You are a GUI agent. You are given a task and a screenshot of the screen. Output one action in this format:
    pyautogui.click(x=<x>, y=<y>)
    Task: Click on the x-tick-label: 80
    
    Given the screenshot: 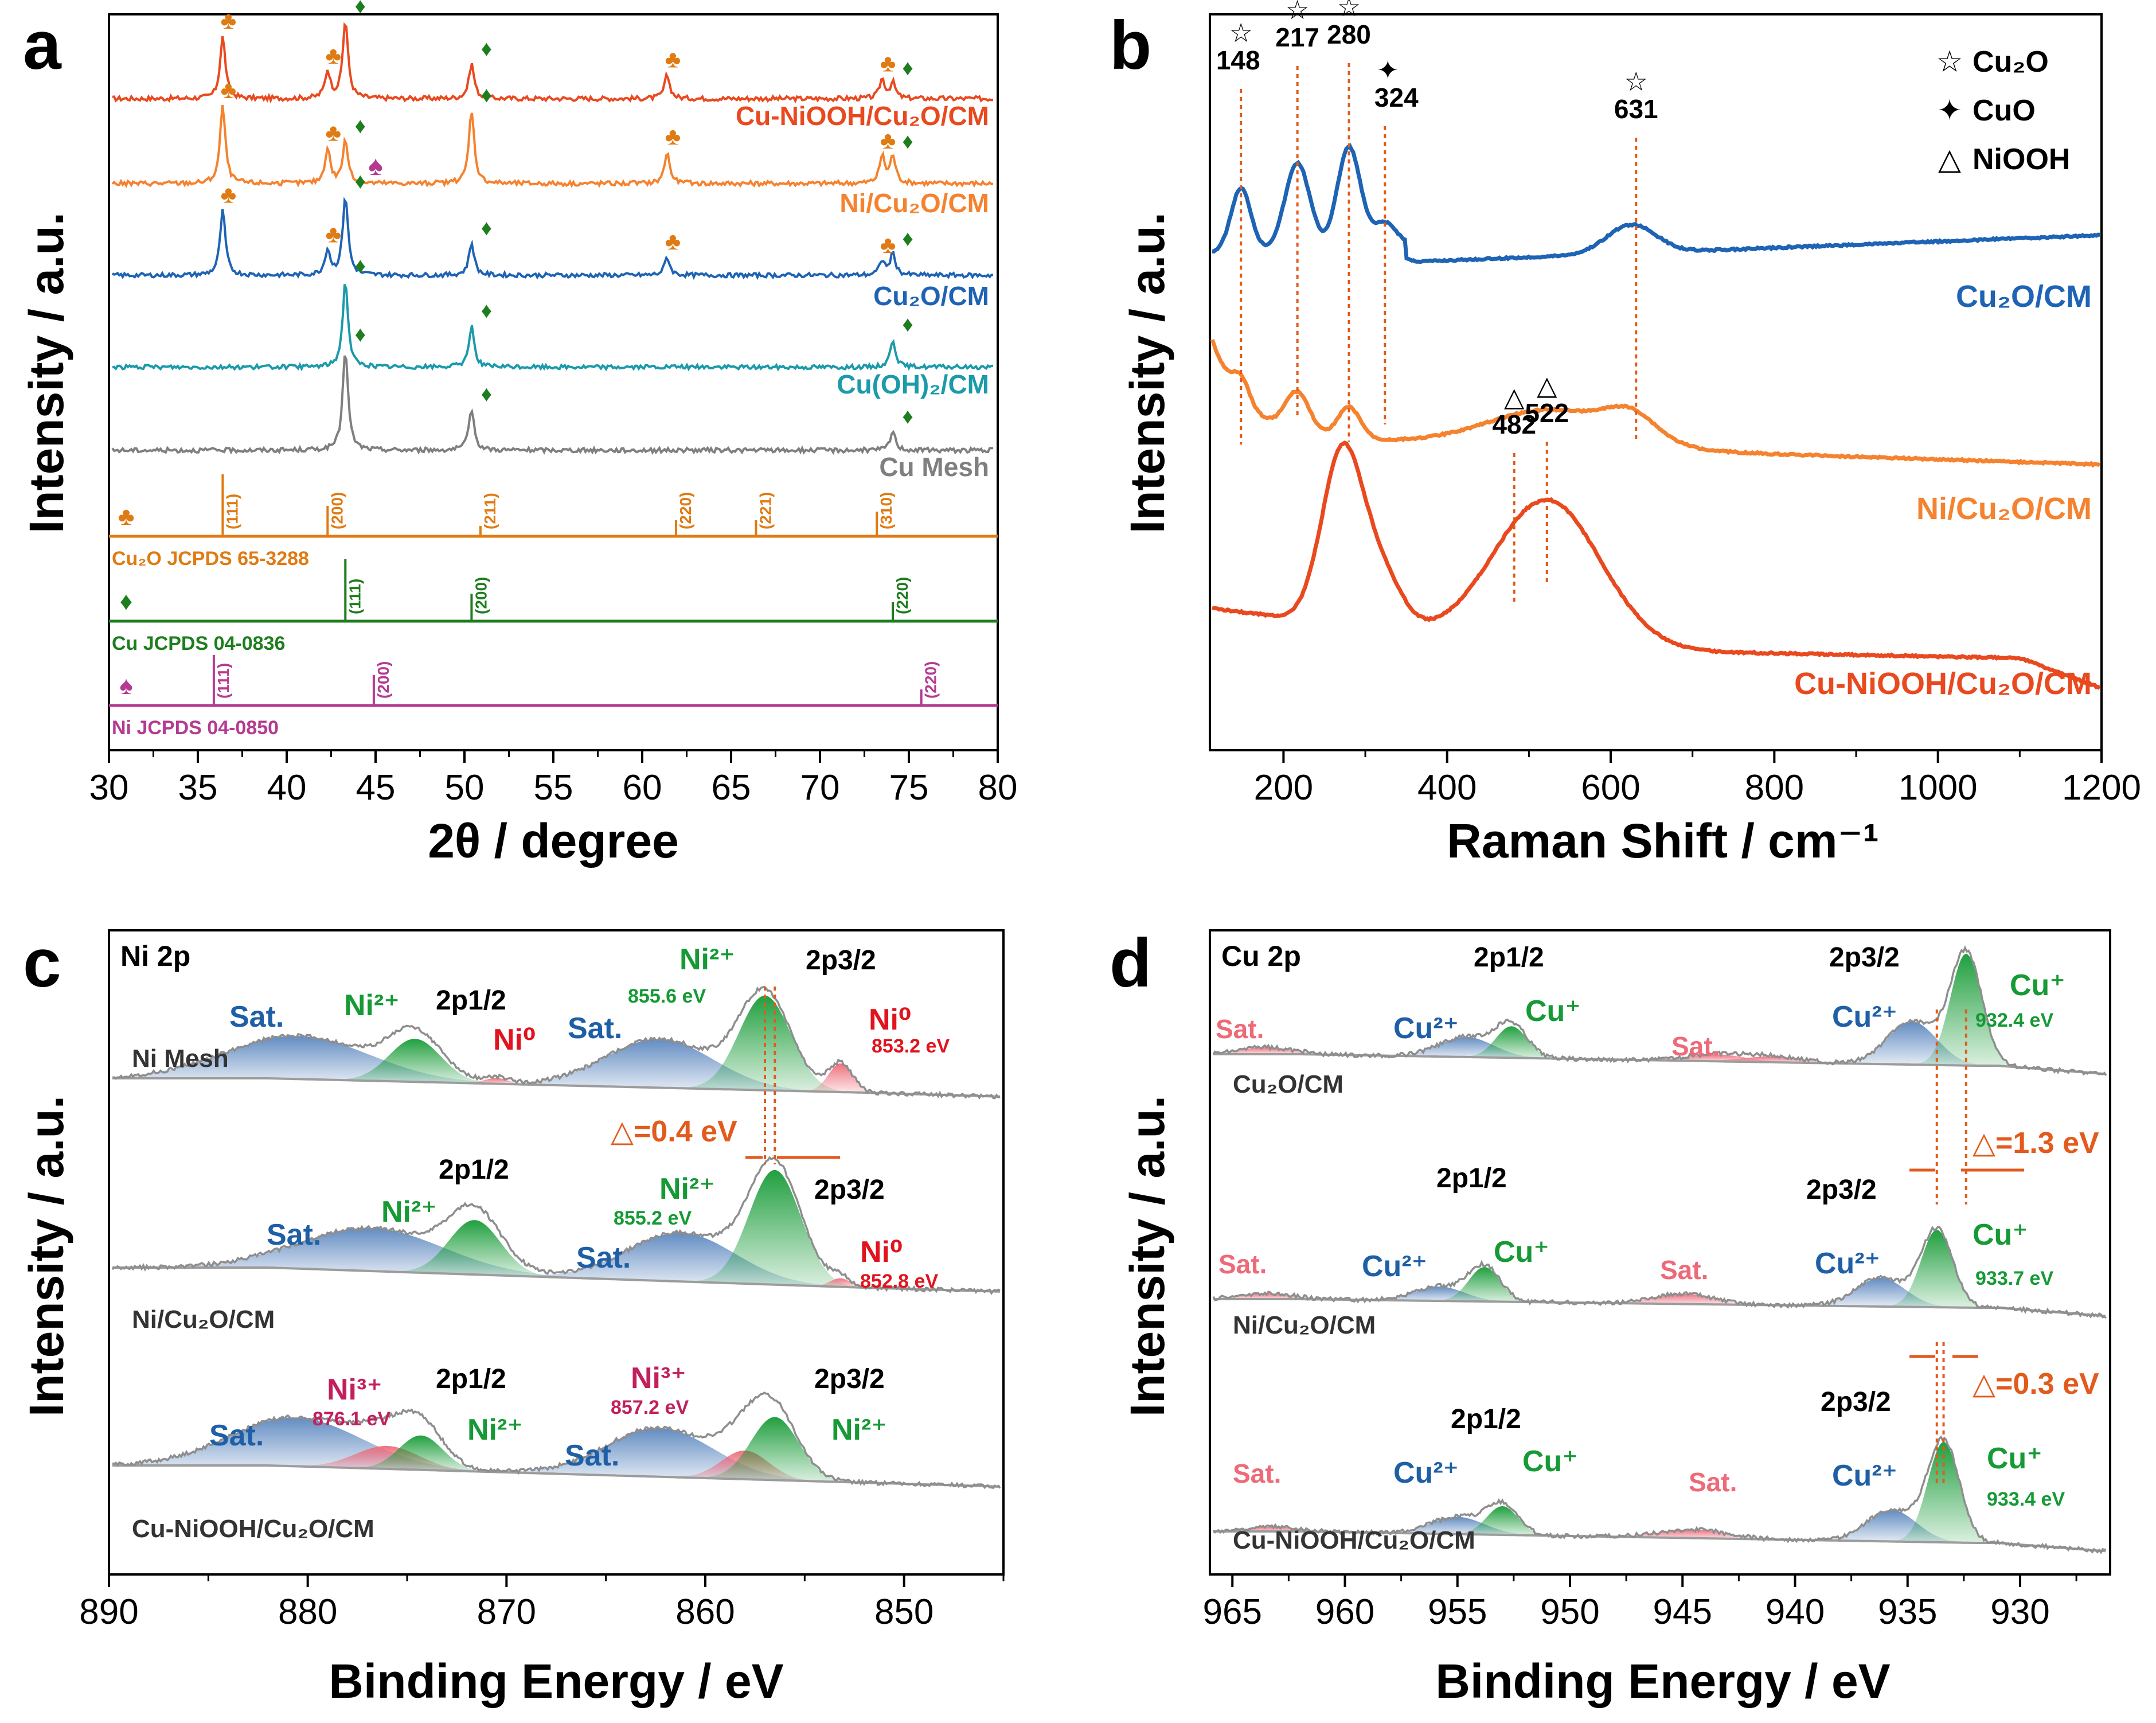 What is the action you would take?
    pyautogui.click(x=998, y=788)
    